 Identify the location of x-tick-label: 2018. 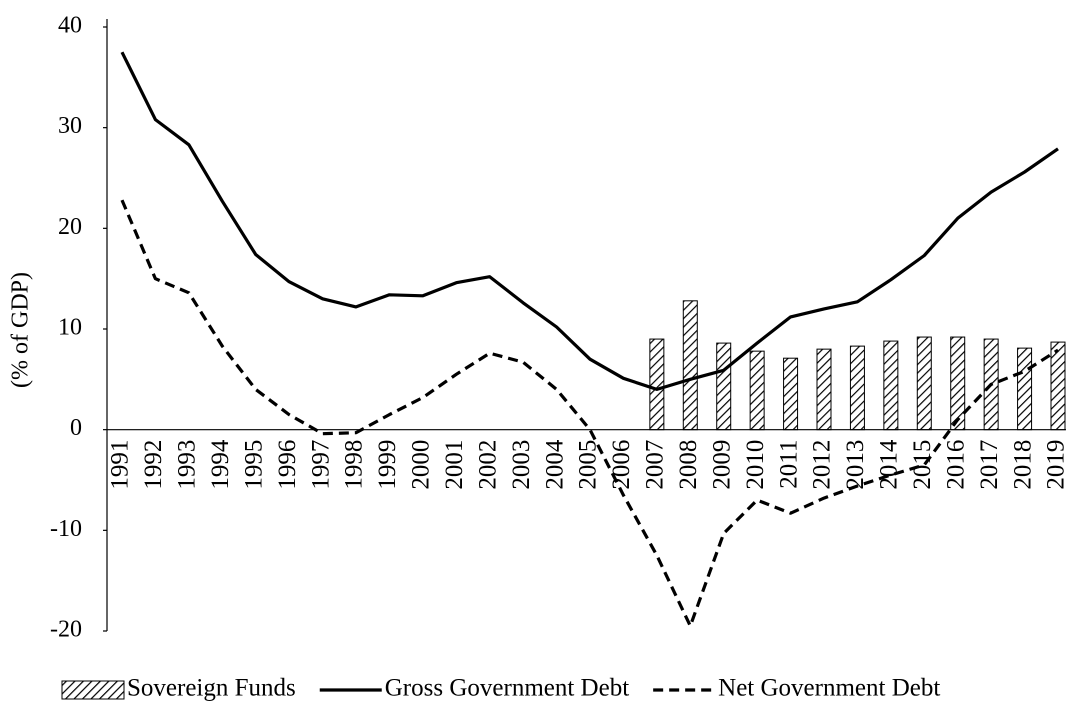
(1022, 465).